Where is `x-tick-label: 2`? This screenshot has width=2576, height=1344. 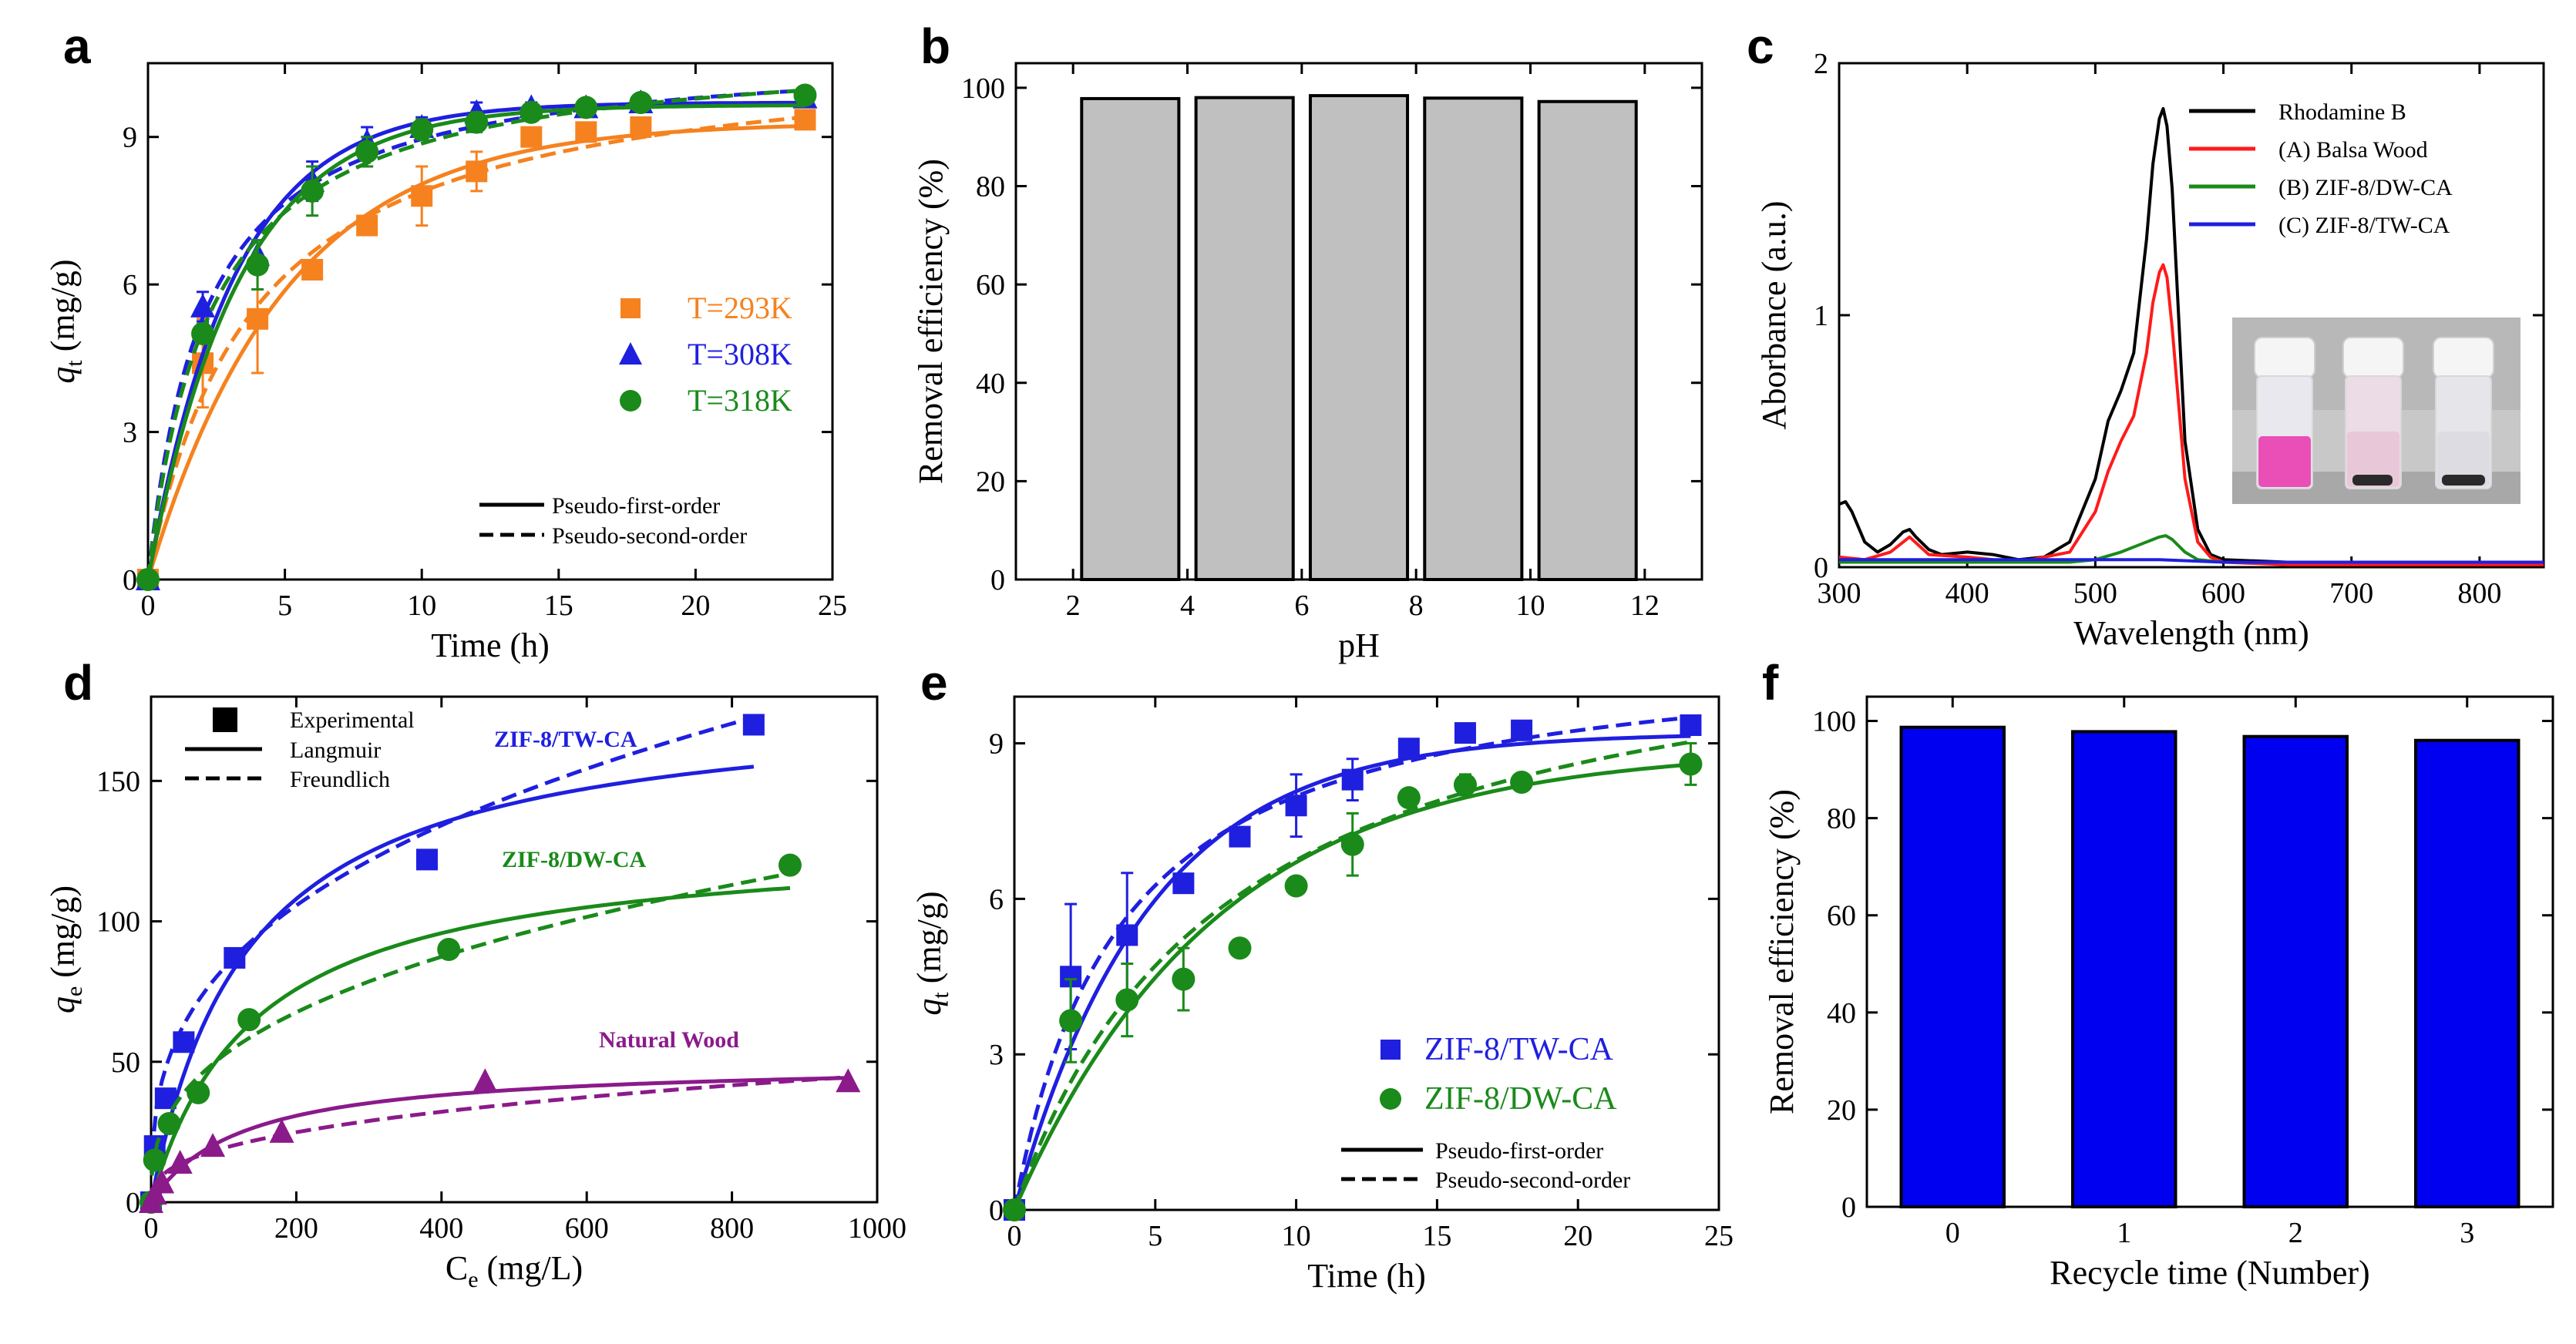
x-tick-label: 2 is located at coordinates (2295, 1233).